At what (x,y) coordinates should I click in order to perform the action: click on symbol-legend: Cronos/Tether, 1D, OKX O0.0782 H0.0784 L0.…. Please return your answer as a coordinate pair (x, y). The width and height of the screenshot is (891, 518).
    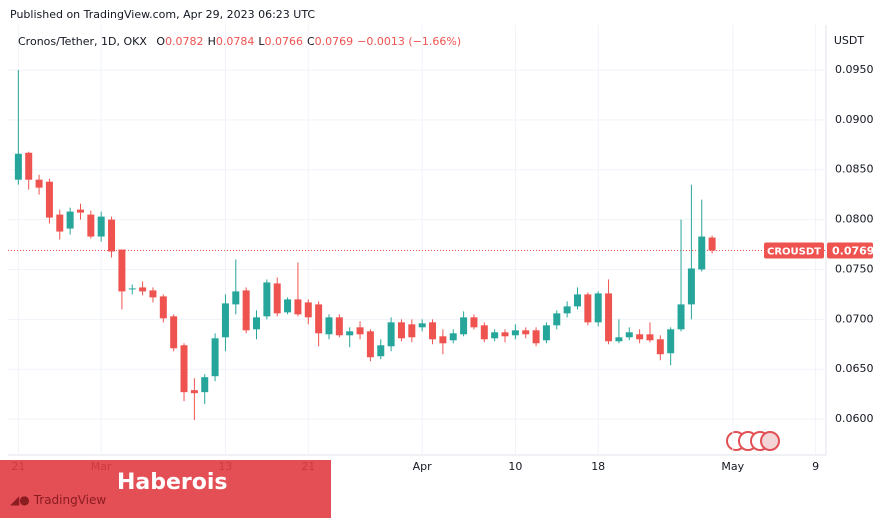
    Looking at the image, I should click on (239, 41).